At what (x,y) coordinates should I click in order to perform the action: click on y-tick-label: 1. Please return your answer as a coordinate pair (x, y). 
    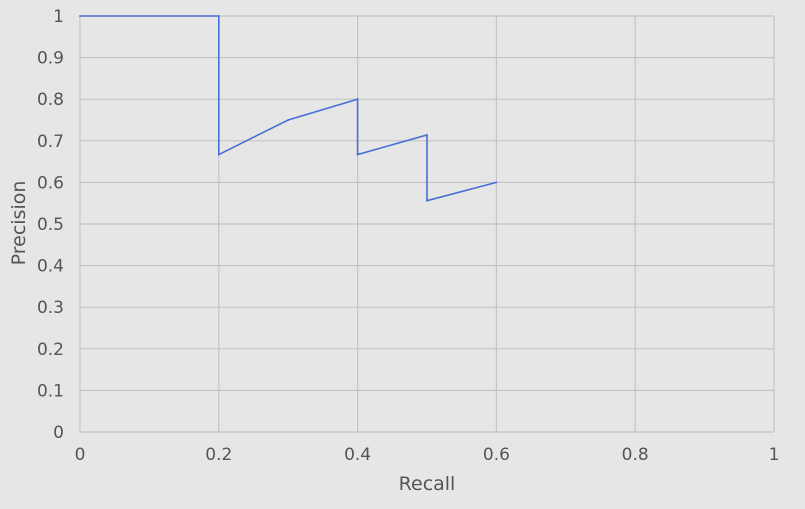
    Looking at the image, I should click on (58, 17).